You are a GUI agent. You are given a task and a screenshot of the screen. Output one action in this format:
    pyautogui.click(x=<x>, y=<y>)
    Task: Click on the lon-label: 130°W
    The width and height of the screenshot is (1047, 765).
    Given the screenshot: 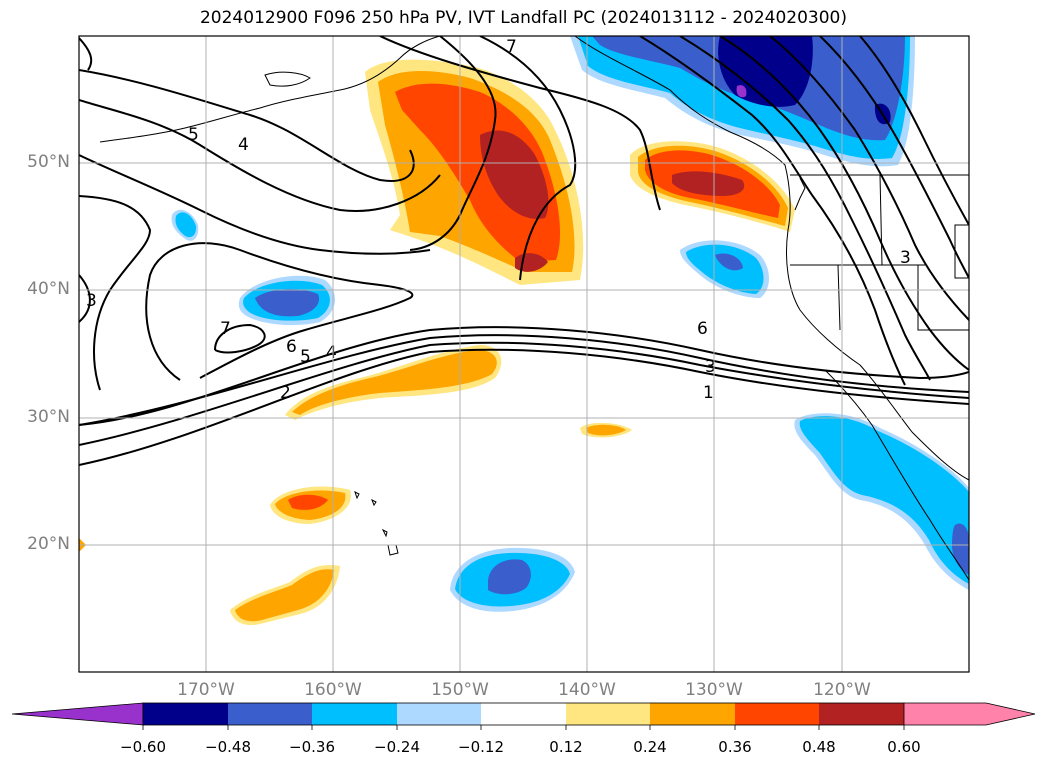 What is the action you would take?
    pyautogui.click(x=714, y=690)
    